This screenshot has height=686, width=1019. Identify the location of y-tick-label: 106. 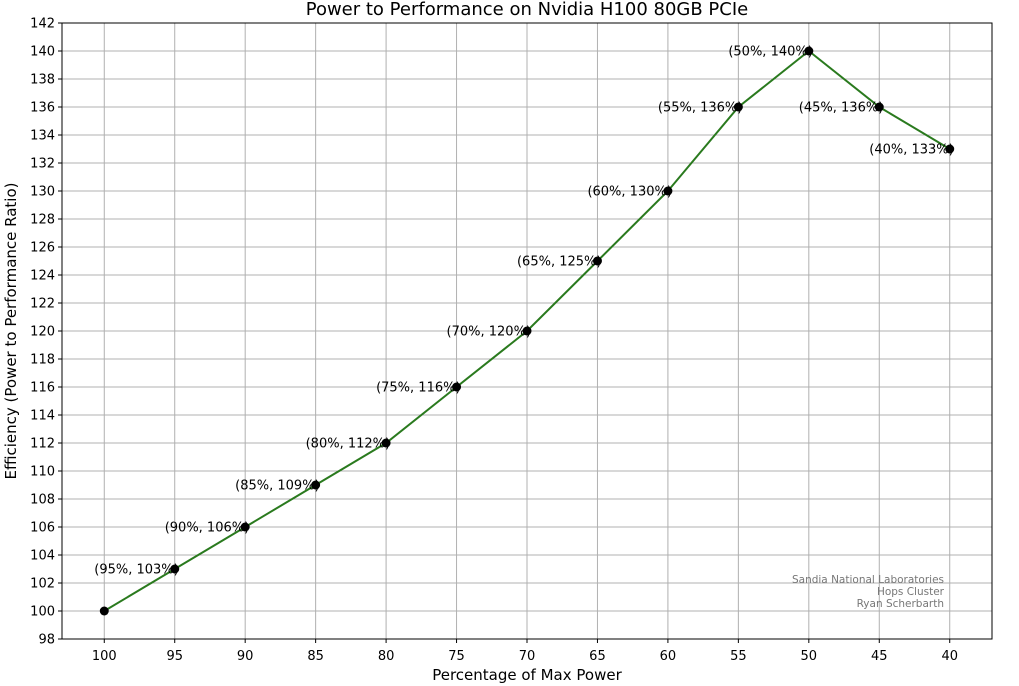
(42, 528).